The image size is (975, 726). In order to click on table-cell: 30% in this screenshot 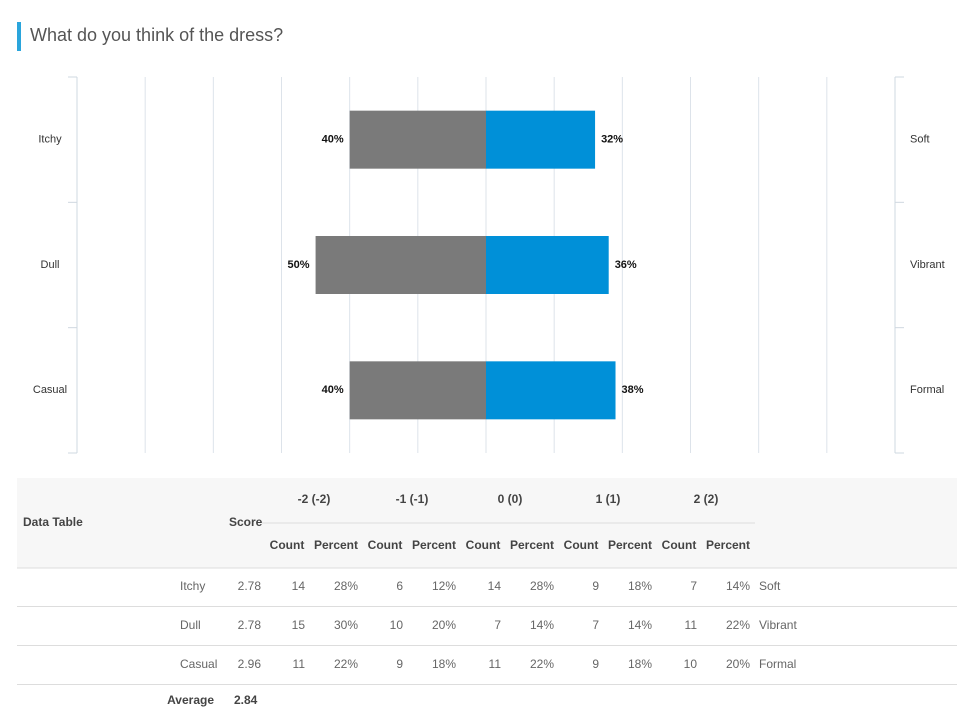, I will do `click(346, 625)`.